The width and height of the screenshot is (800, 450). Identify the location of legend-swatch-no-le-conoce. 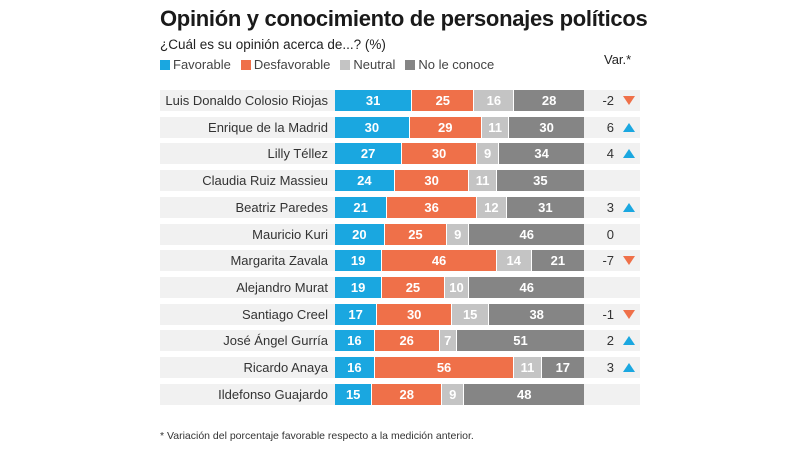
(410, 64).